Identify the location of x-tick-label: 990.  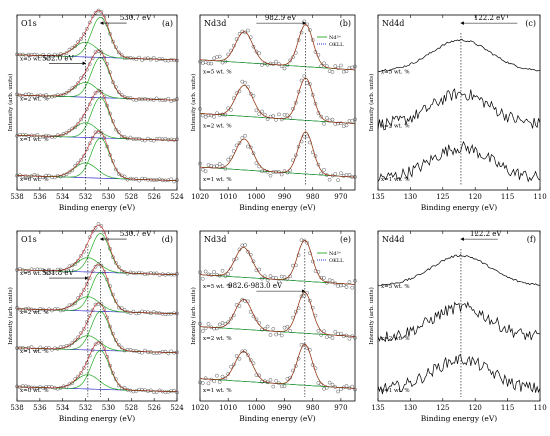
(284, 408).